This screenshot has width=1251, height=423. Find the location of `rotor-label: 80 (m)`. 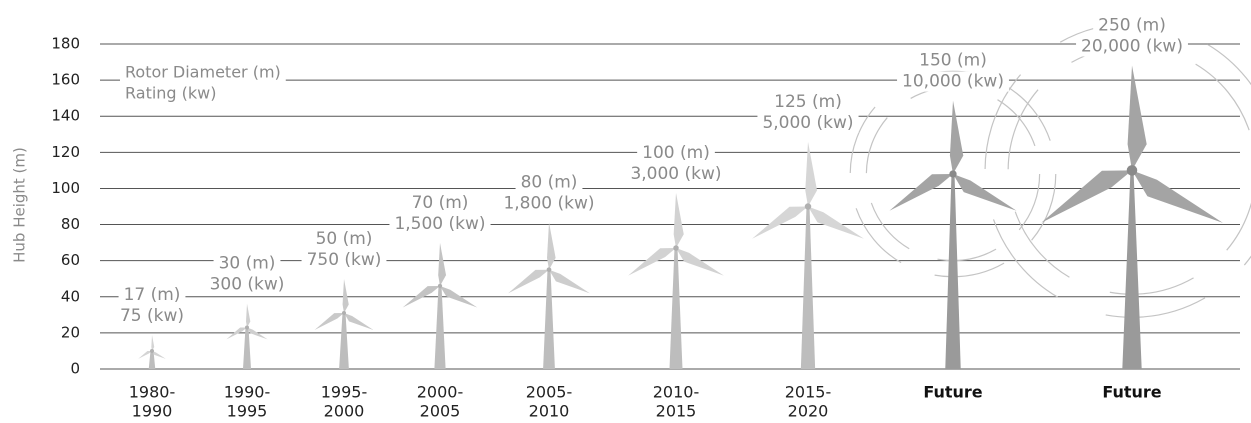

rotor-label: 80 (m) is located at coordinates (549, 182).